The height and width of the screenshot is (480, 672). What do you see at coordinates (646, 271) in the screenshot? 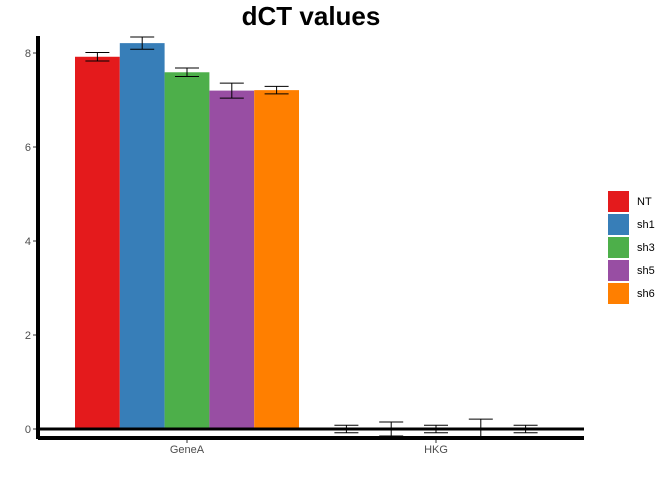
I see `legend-label-sh5: sh5` at bounding box center [646, 271].